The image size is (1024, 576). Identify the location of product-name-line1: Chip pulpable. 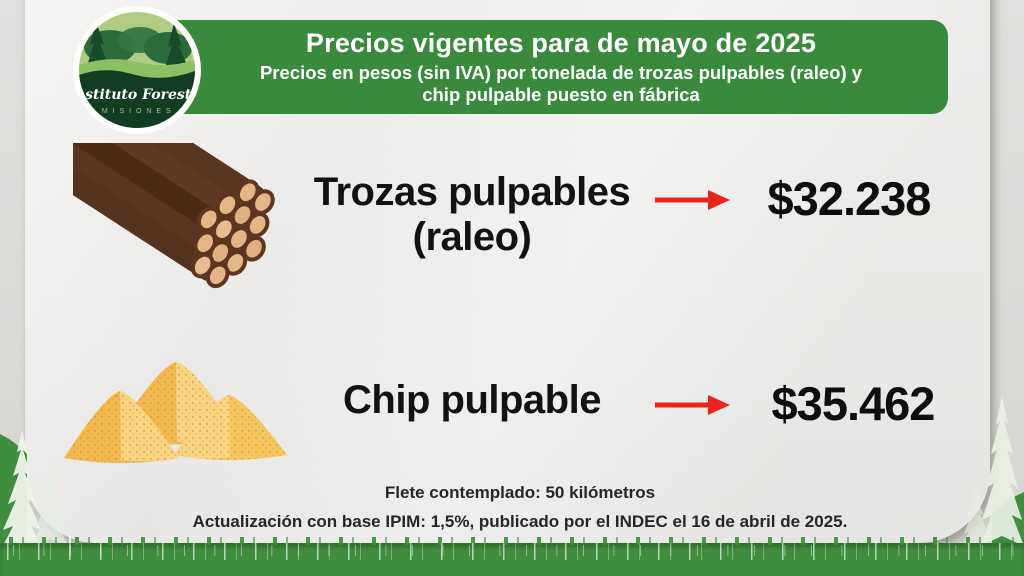
(472, 400).